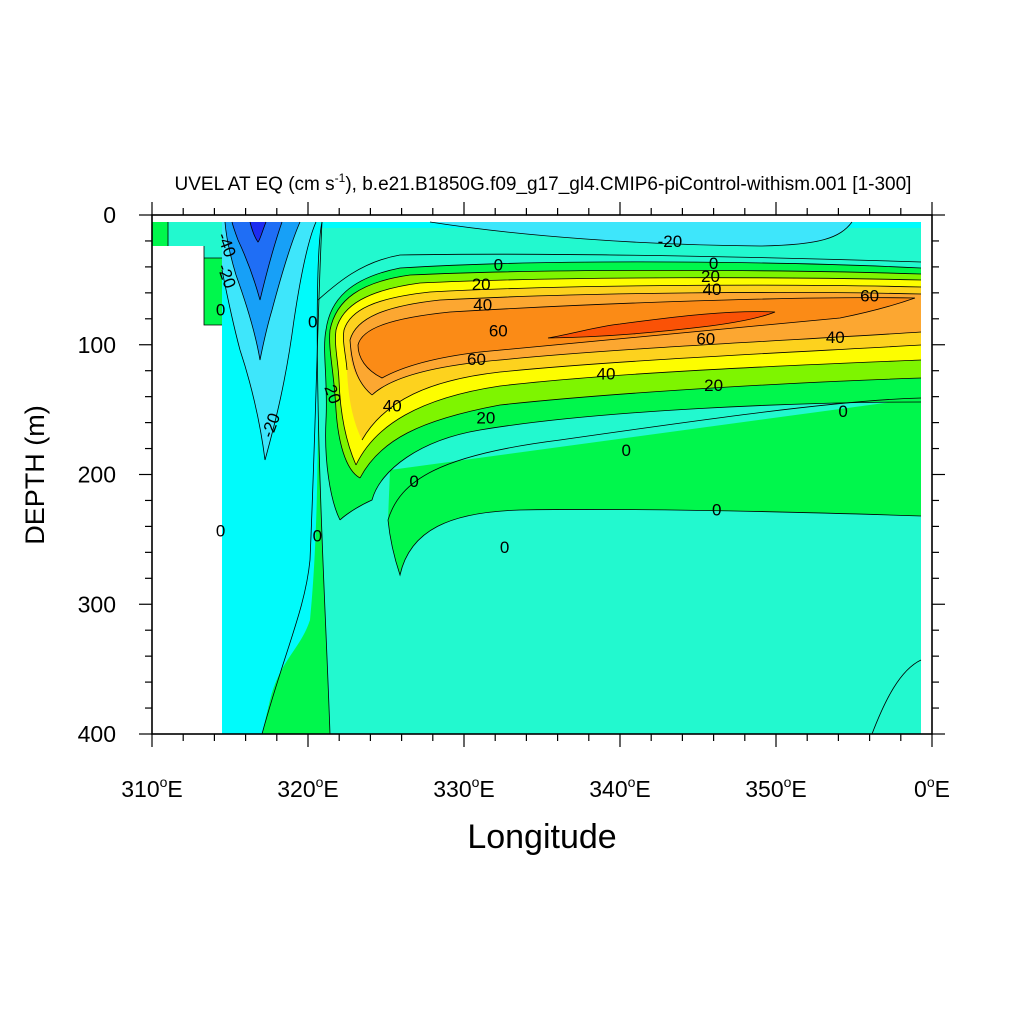 The image size is (1024, 1024). I want to click on contour-line-30-lower, so click(638, 412).